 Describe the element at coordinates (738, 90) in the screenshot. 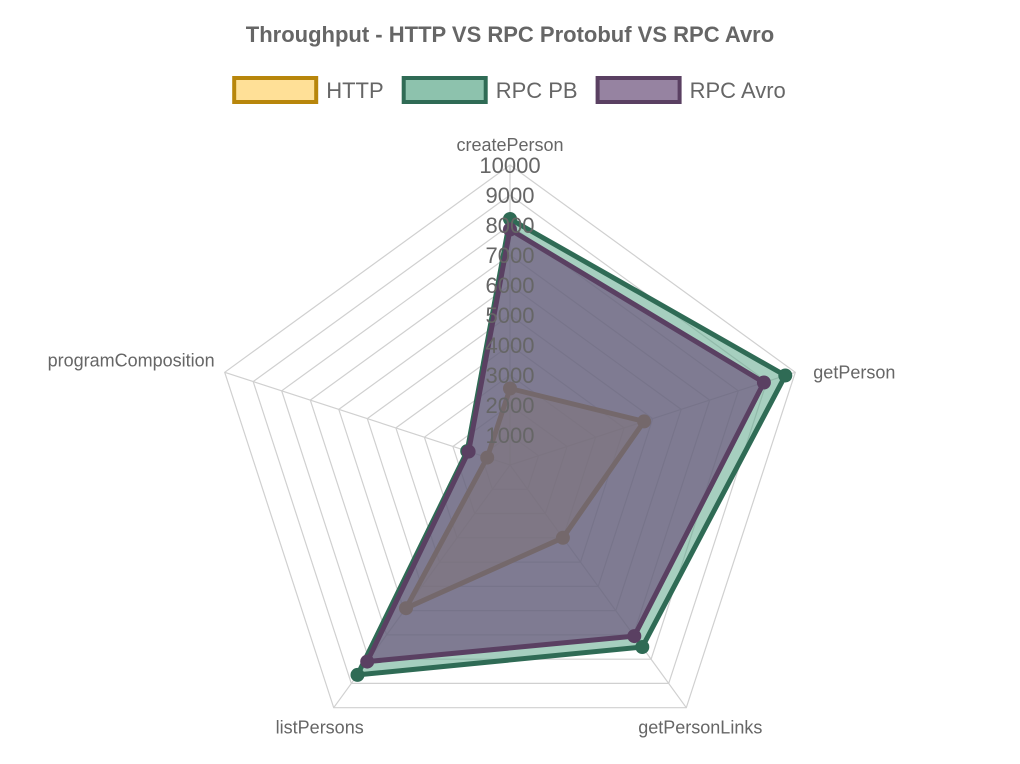

I see `legend-label-rpc-avro: RPC Avro` at that location.